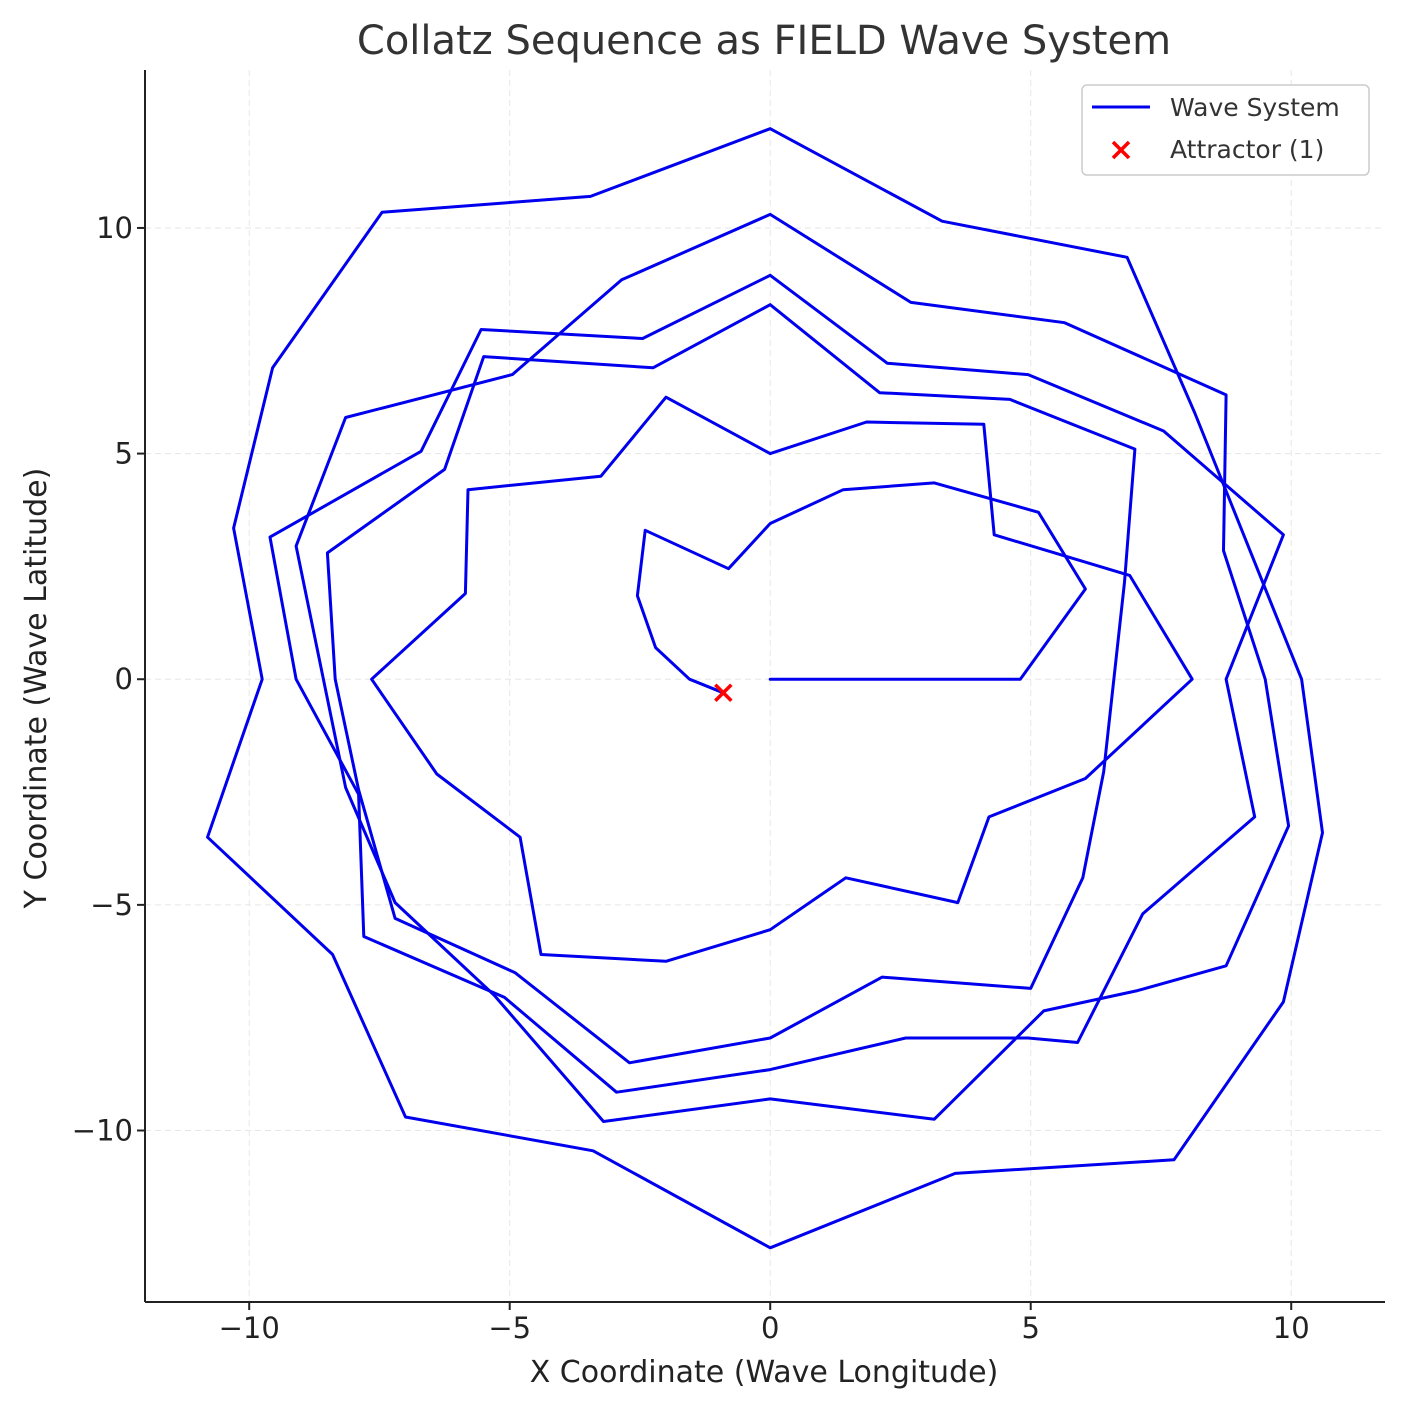 The height and width of the screenshot is (1409, 1404). I want to click on legend-label-wave-system: Wave System, so click(1255, 107).